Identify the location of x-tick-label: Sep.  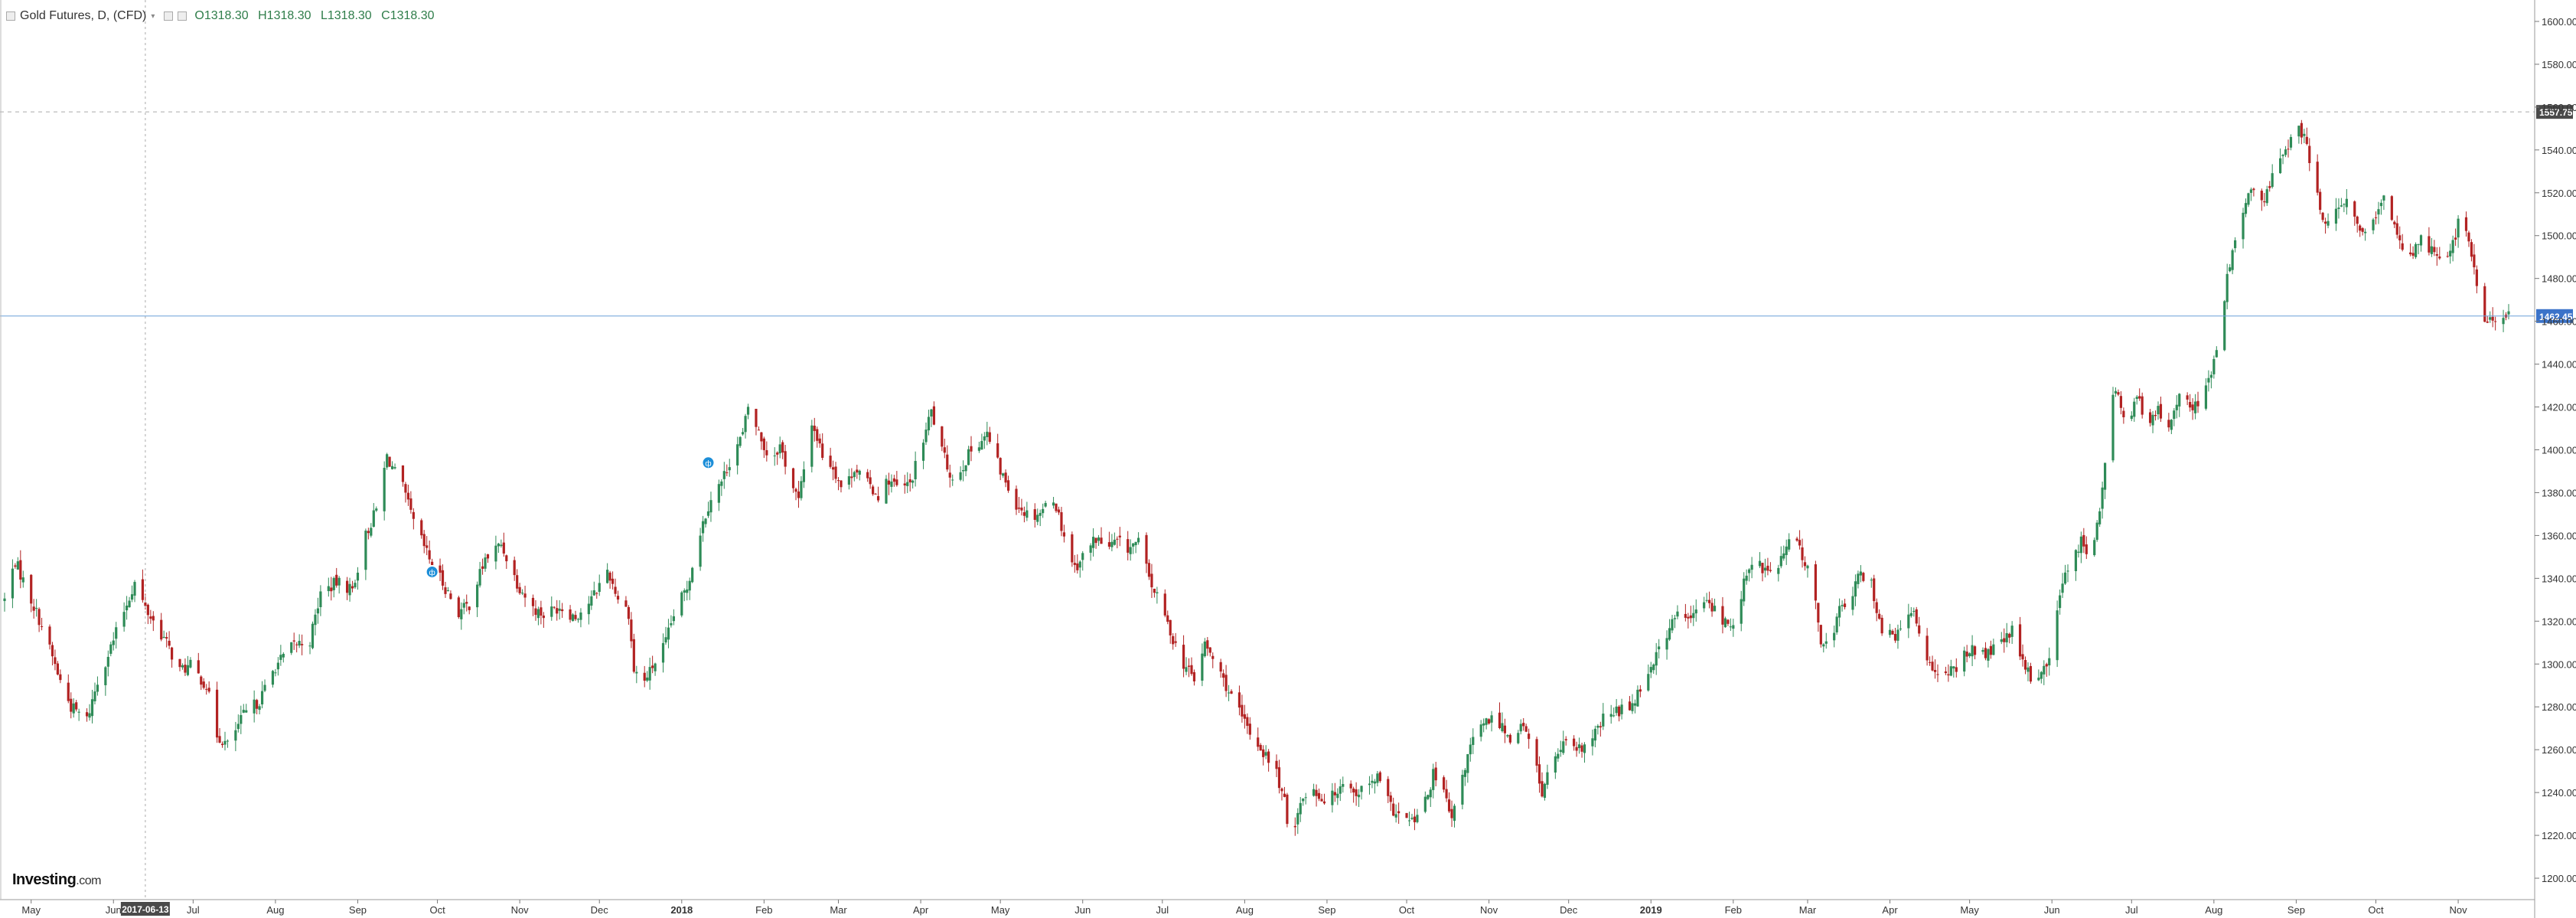
(2296, 910).